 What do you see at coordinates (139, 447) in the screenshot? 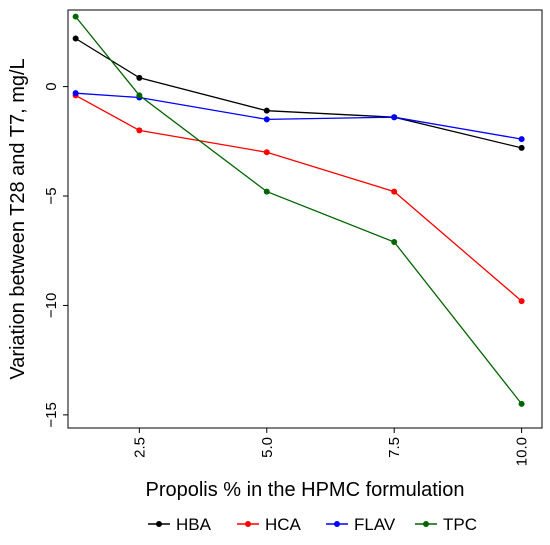
I see `x-tick-label: 2.5` at bounding box center [139, 447].